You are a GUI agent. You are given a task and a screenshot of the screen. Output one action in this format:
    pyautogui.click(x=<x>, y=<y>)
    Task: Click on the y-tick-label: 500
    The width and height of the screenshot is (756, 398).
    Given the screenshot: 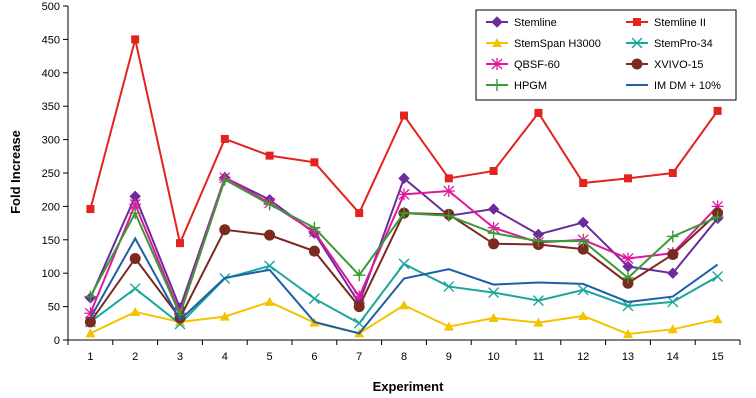 What is the action you would take?
    pyautogui.click(x=51, y=7)
    